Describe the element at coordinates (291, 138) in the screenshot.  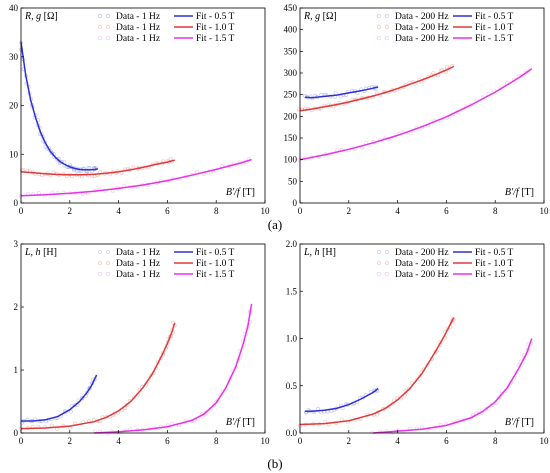
I see `y-tick-label: 150` at that location.